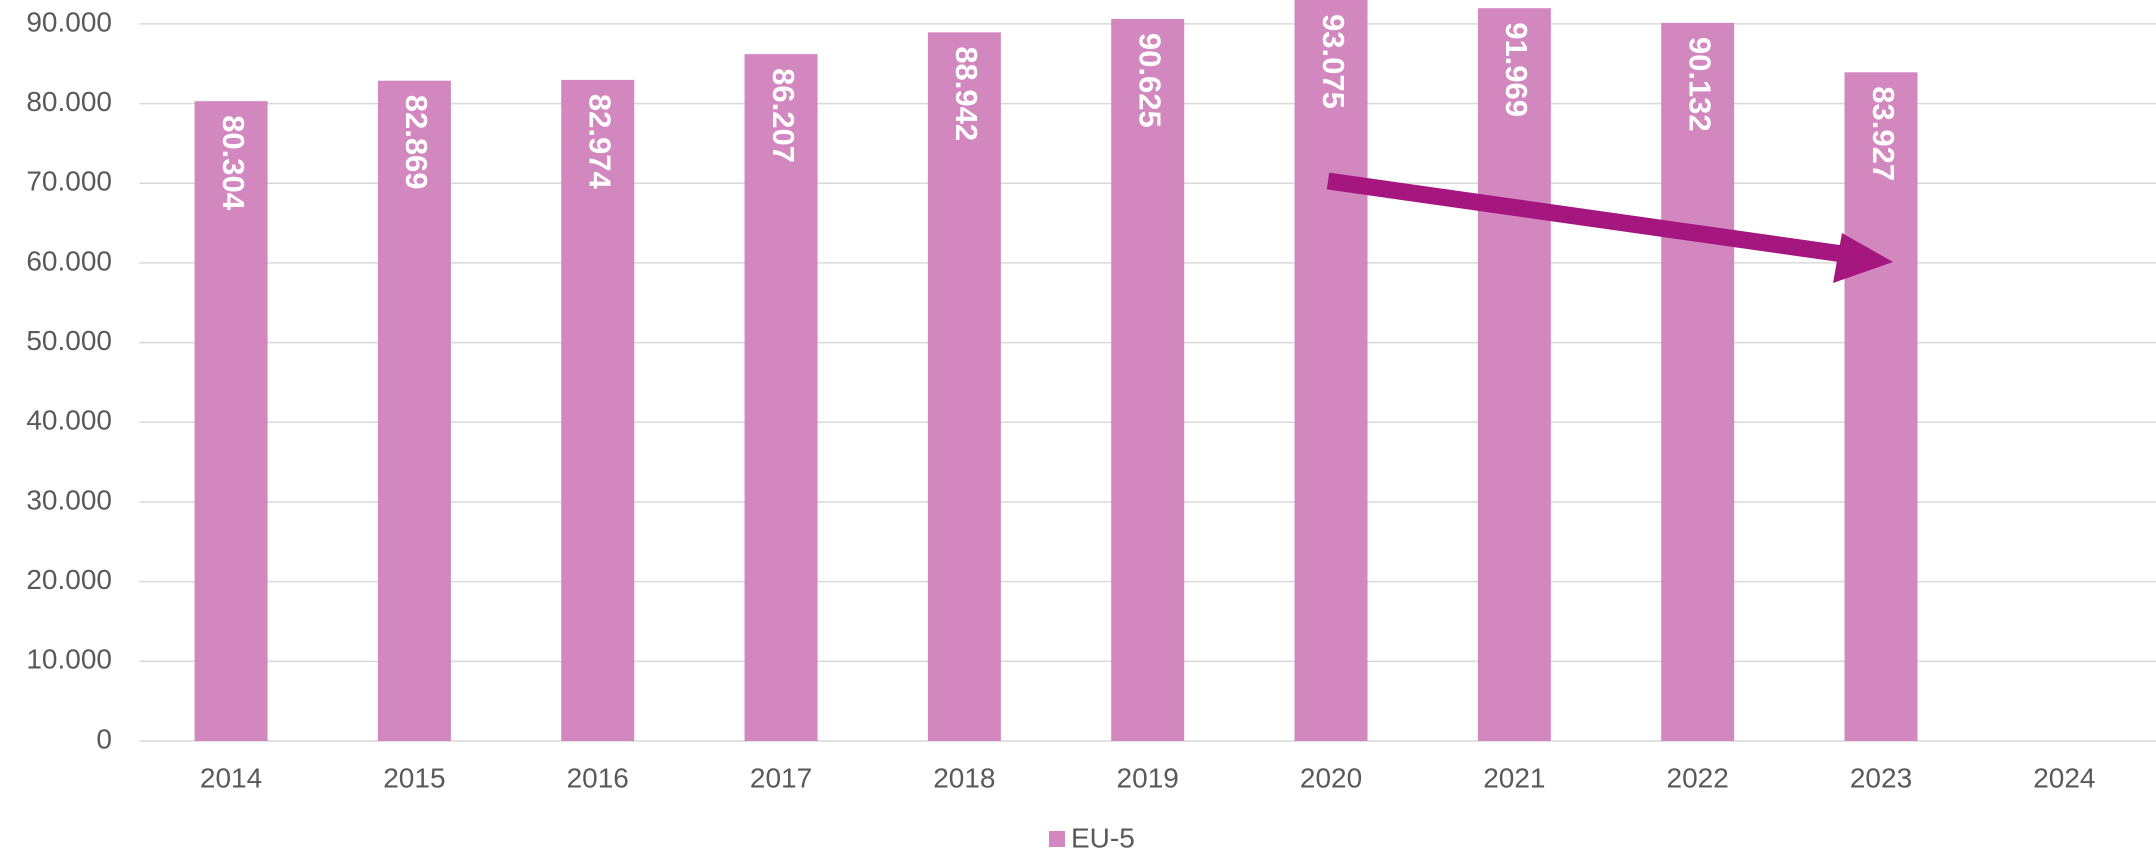  I want to click on value-label: 86.207, so click(783, 115).